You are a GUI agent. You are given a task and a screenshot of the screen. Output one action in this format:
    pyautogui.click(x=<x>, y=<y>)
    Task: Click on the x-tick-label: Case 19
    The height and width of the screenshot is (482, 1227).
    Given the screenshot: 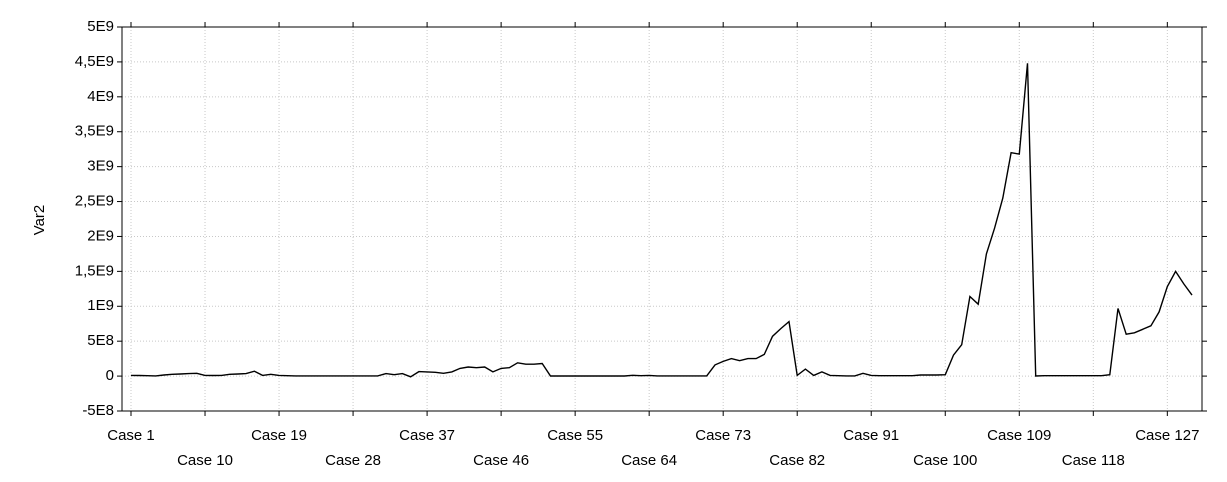 What is the action you would take?
    pyautogui.click(x=279, y=435)
    